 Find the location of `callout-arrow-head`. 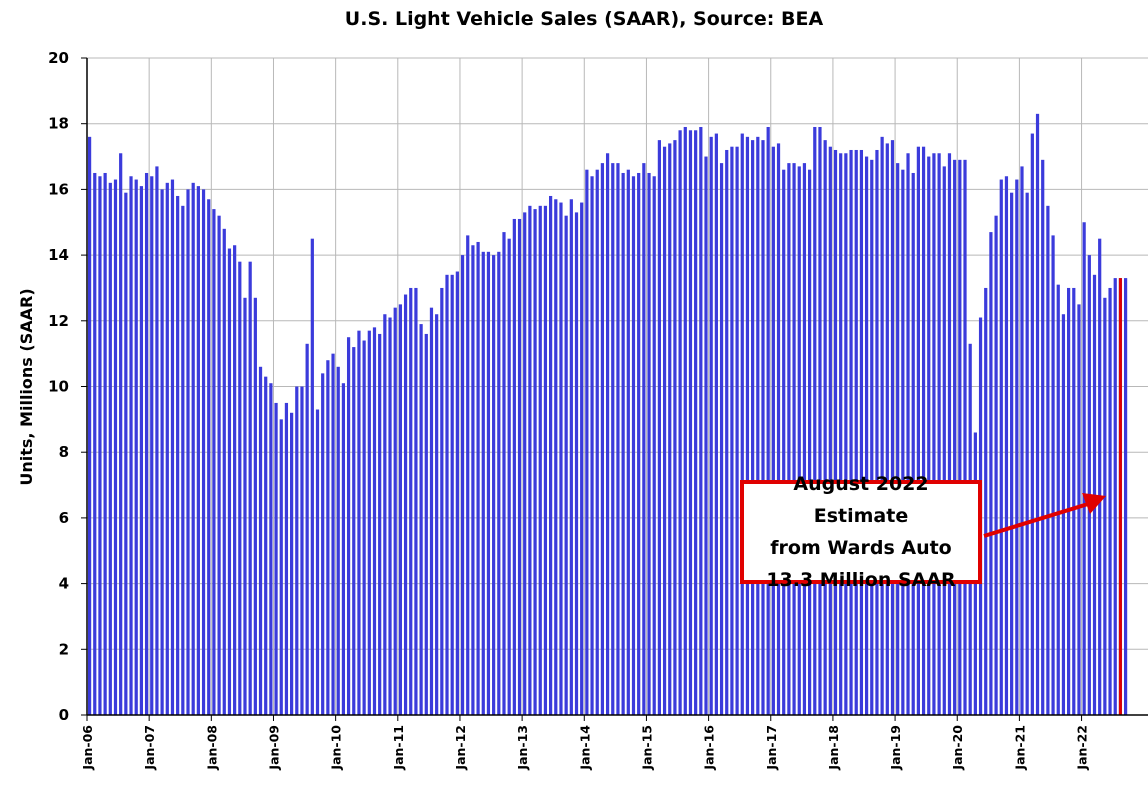

callout-arrow-head is located at coordinates (1094, 503).